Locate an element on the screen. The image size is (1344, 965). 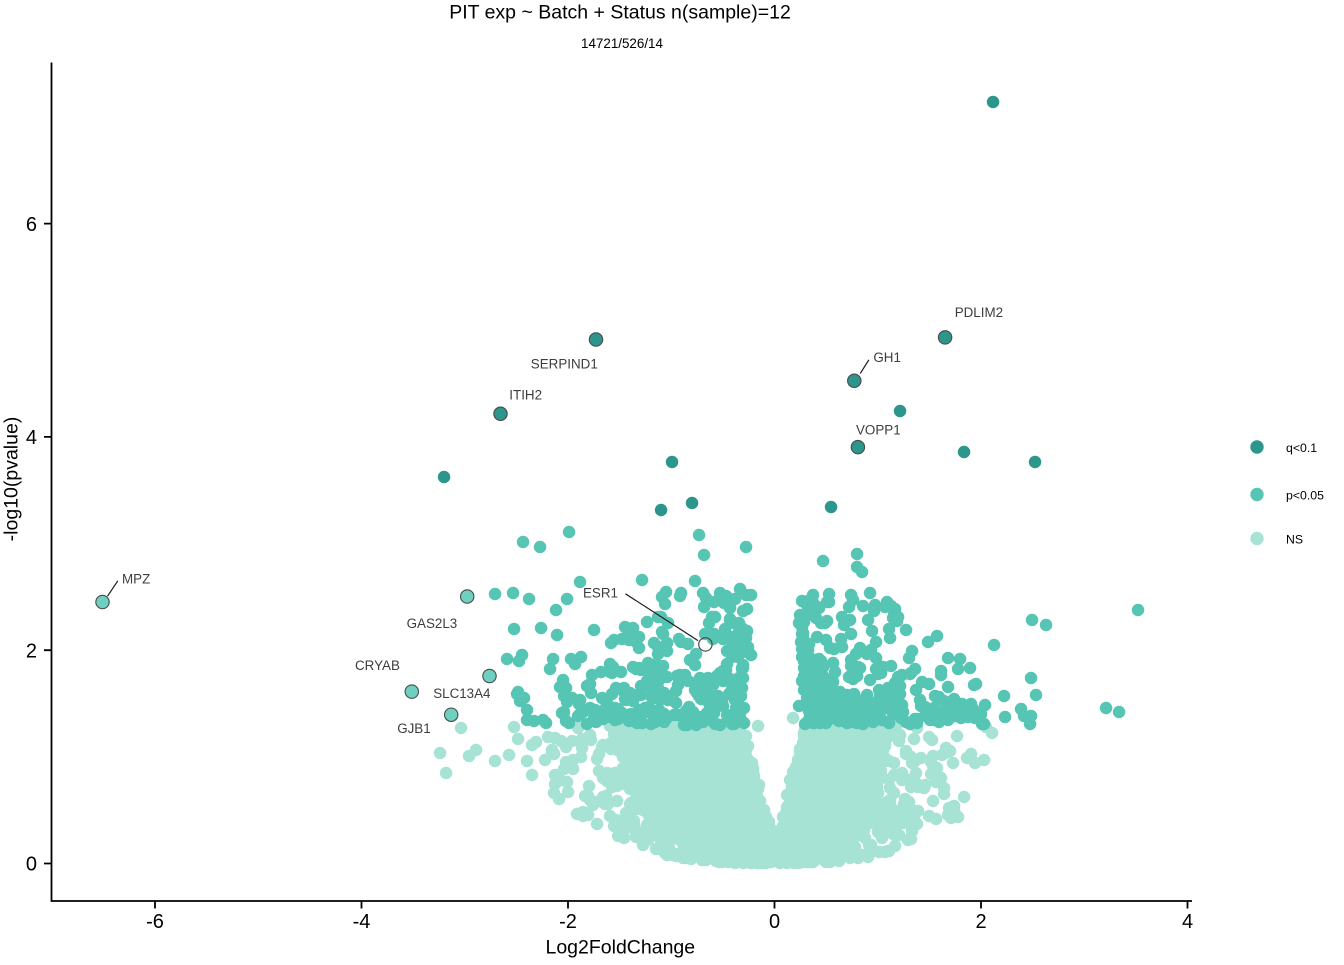
svg-text: GJB1 is located at coordinates (414, 728).